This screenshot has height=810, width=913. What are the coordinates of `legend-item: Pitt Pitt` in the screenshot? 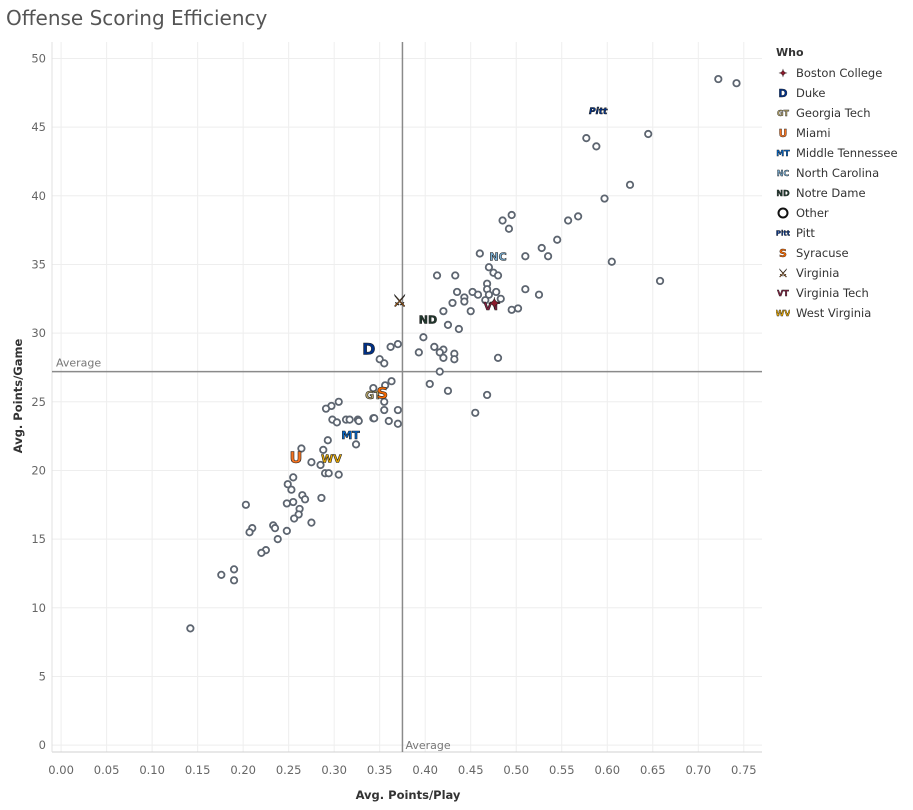 It's located at (837, 233).